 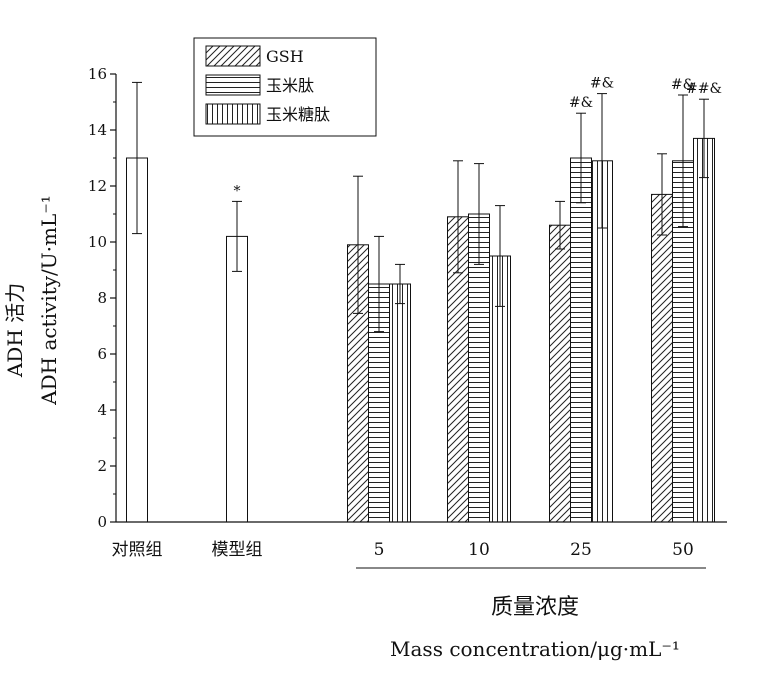 I want to click on y-tick-label: 14, so click(x=97, y=130).